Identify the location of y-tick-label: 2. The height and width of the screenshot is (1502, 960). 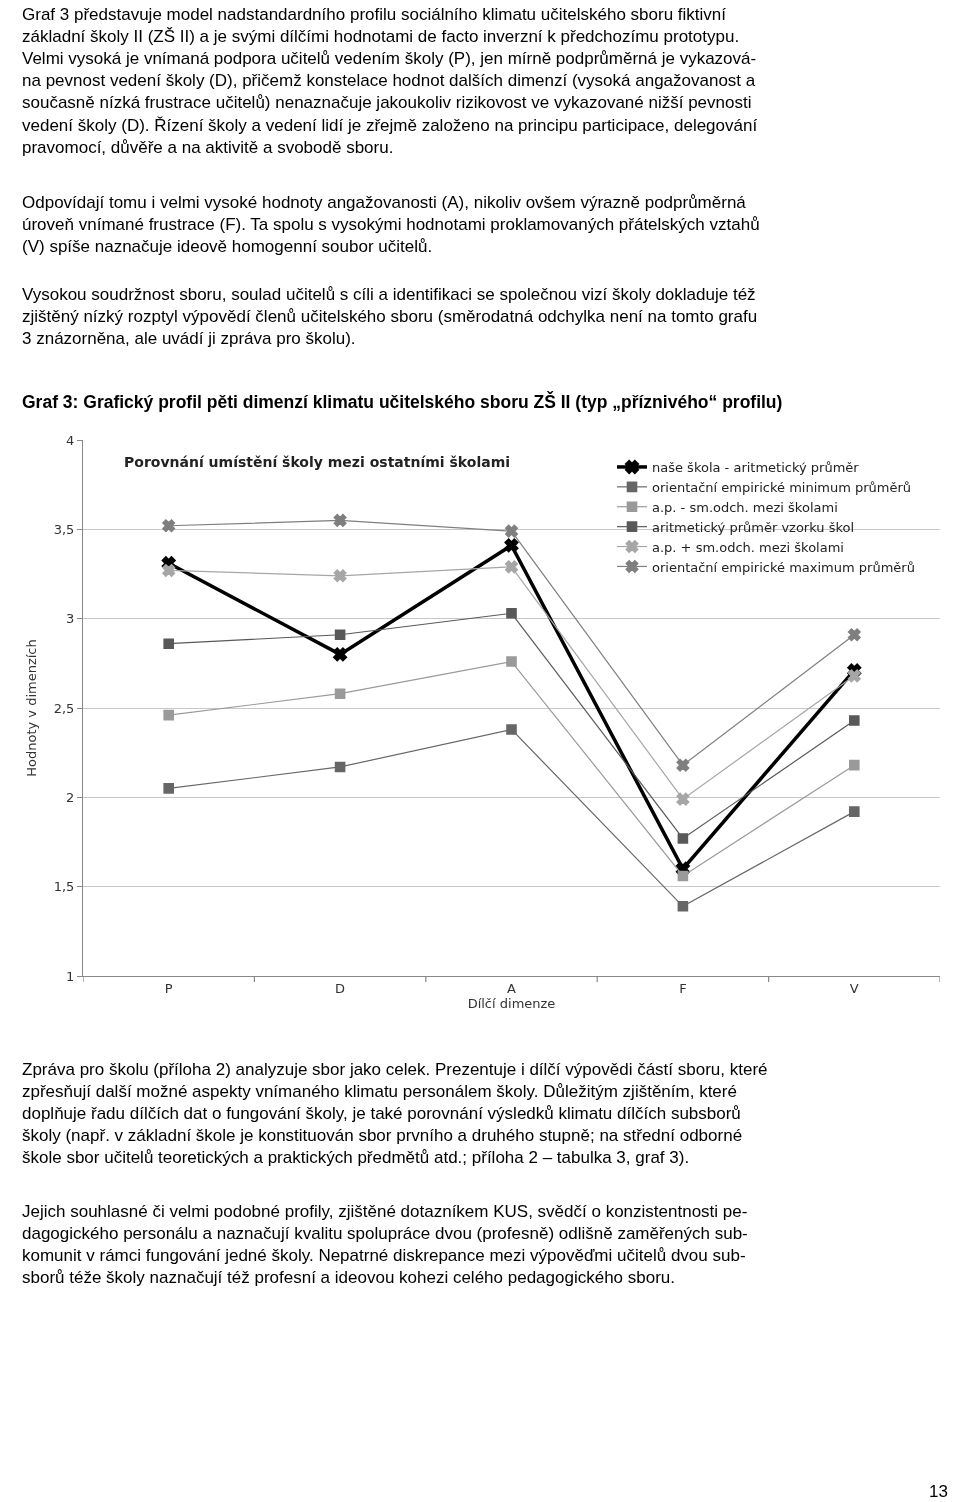
(70, 797).